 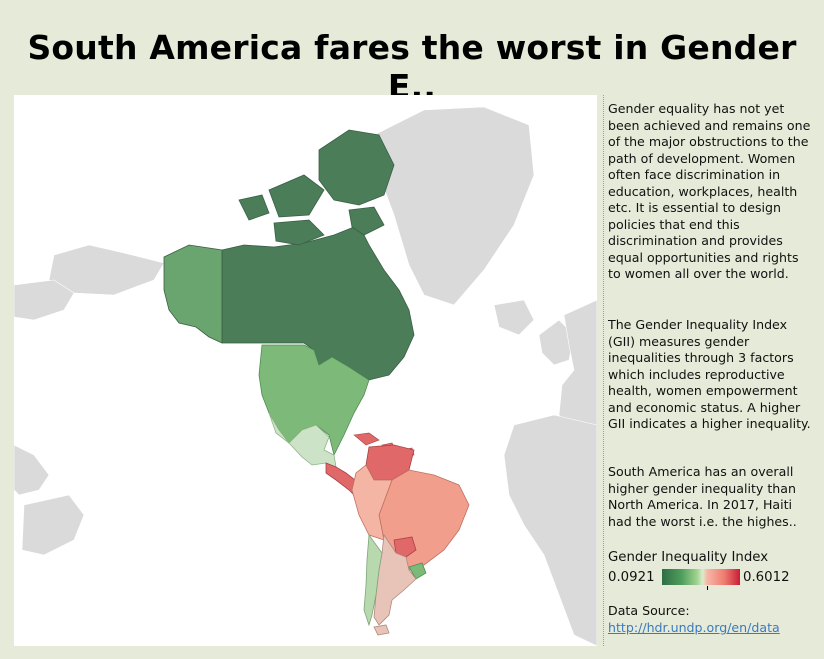 What do you see at coordinates (372, 502) in the screenshot?
I see `andes-region` at bounding box center [372, 502].